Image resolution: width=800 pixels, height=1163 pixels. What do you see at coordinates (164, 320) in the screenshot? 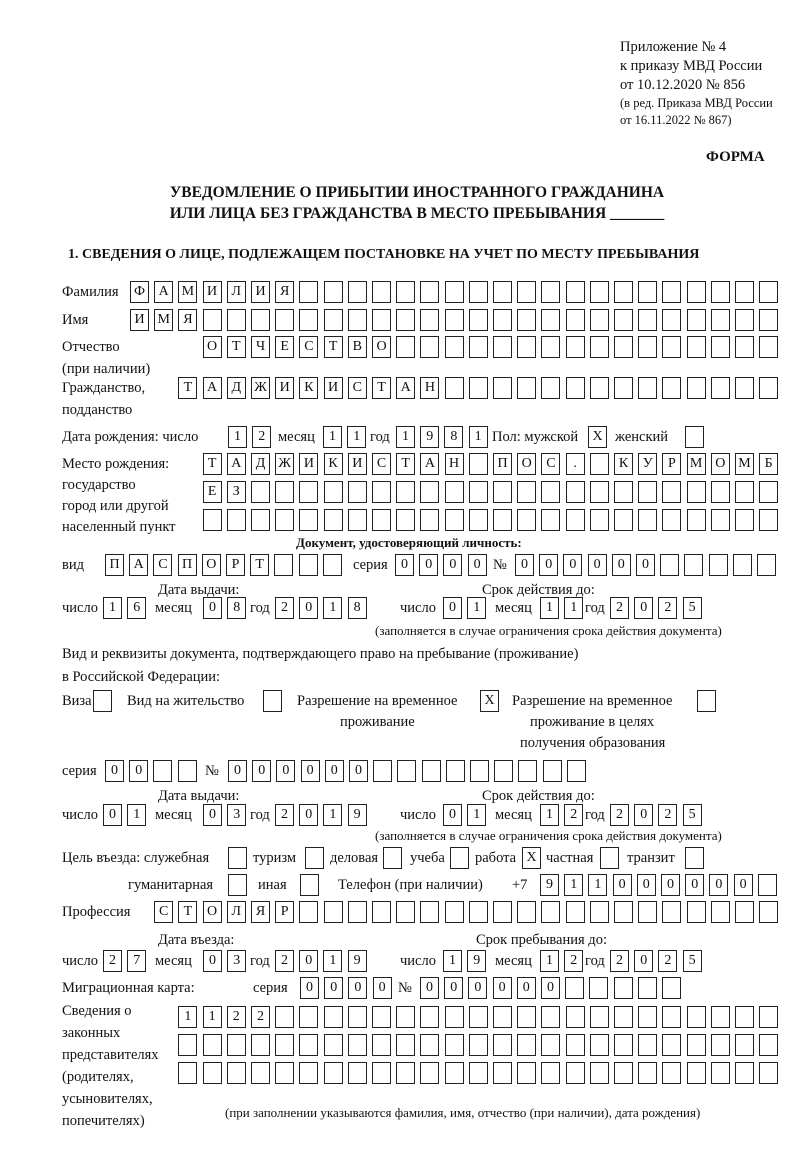
I see `char-box: М` at bounding box center [164, 320].